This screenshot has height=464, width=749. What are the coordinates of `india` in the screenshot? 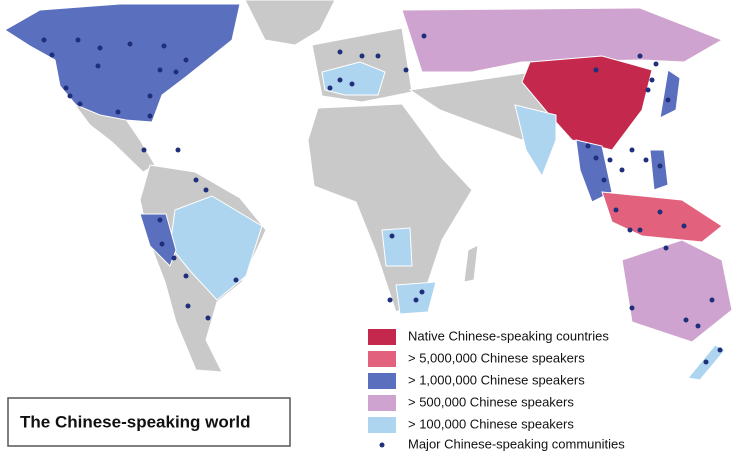 It's located at (535, 141).